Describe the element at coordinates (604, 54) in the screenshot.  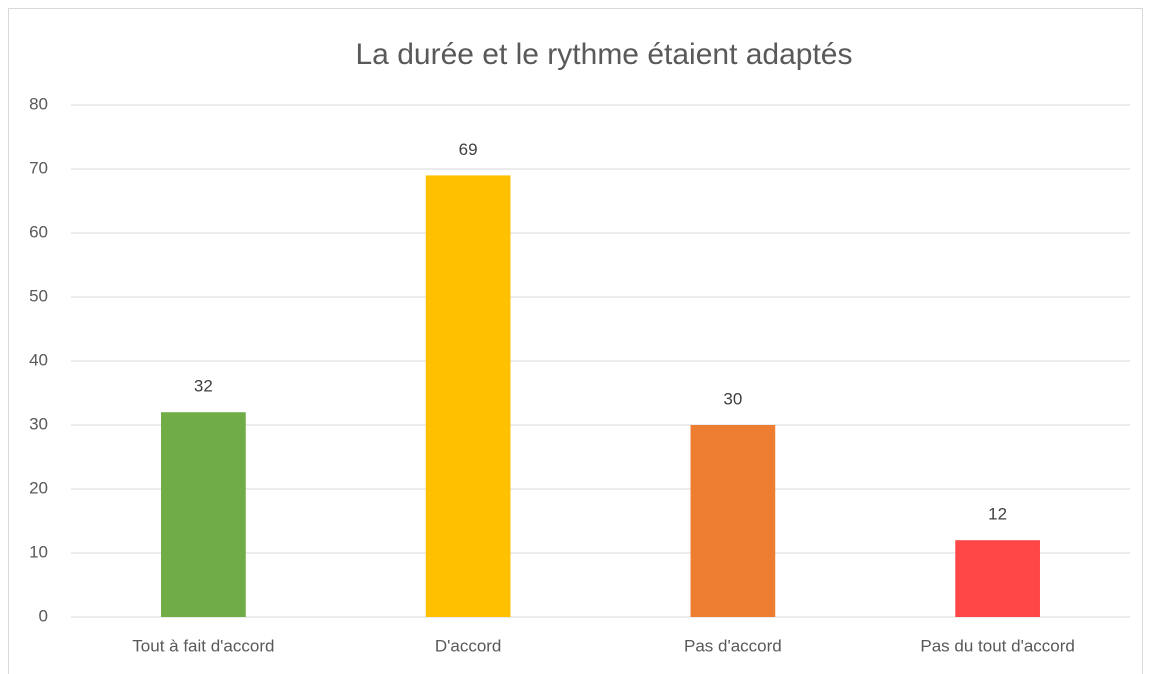
I see `chart-title: La durée et le rythme étaient adaptés` at that location.